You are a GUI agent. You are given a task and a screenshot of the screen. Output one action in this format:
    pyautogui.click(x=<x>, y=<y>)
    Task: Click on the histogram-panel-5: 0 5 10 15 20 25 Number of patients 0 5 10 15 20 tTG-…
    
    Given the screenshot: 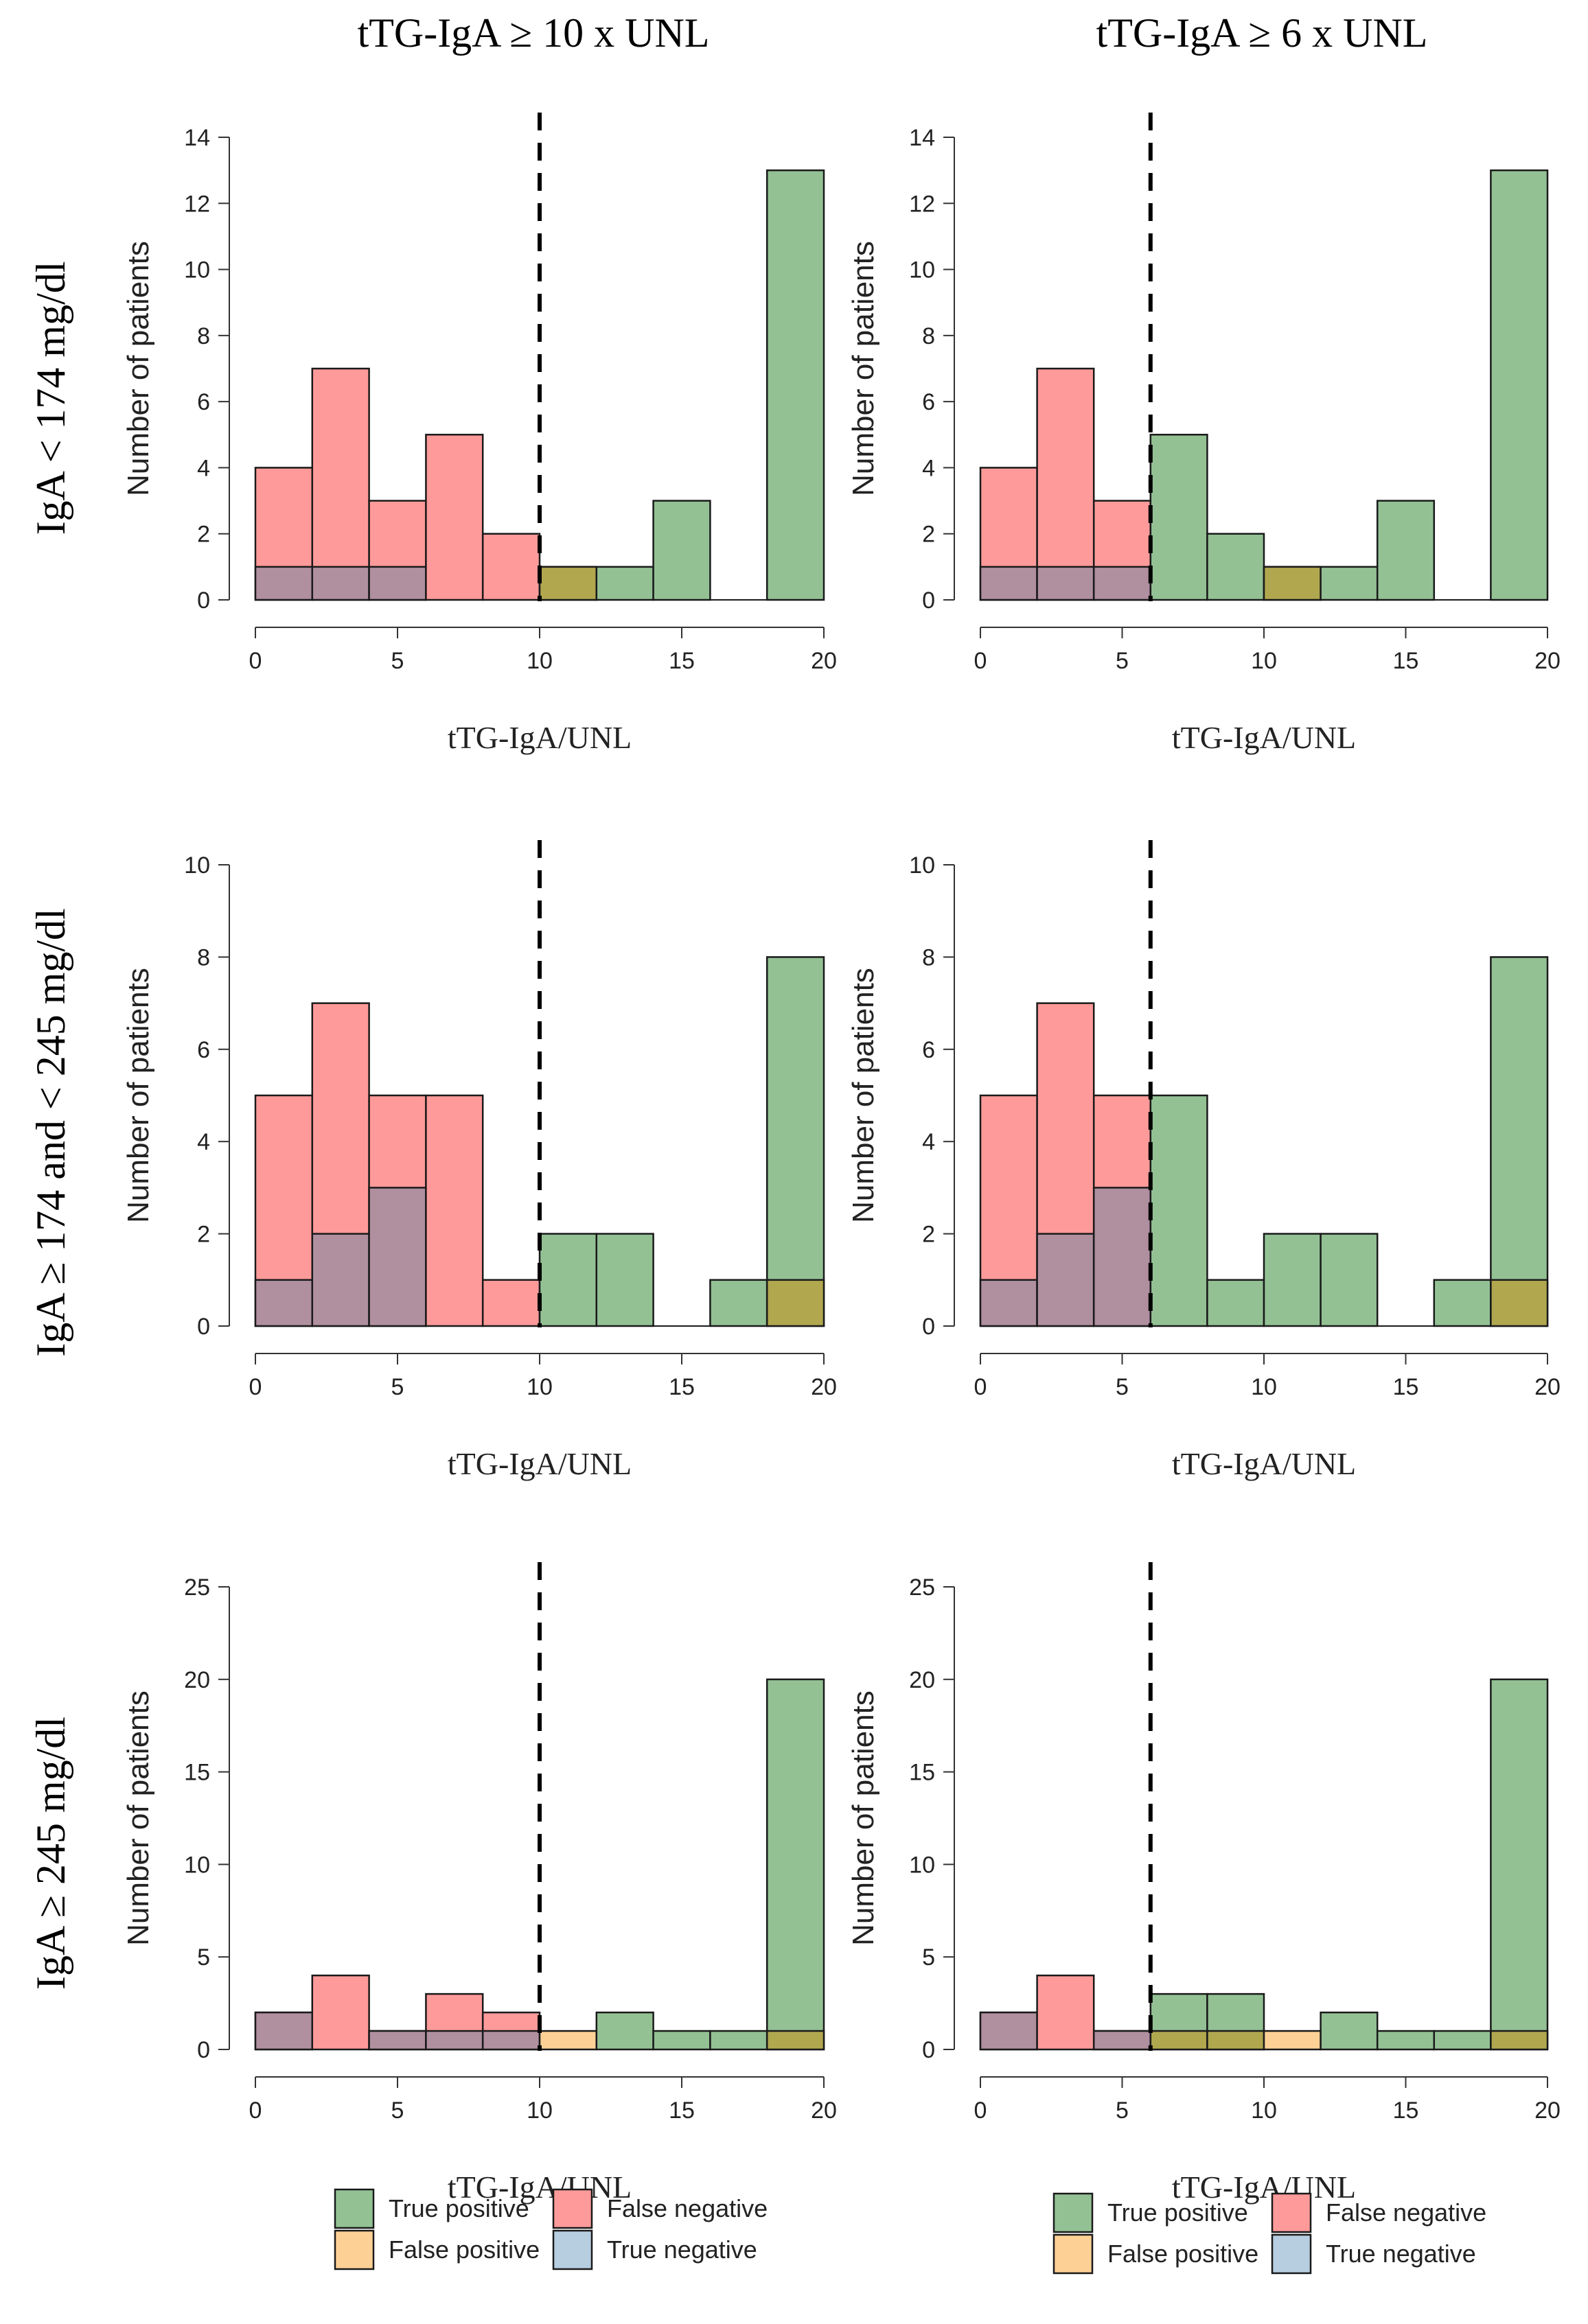 What is the action you would take?
    pyautogui.click(x=479, y=1883)
    